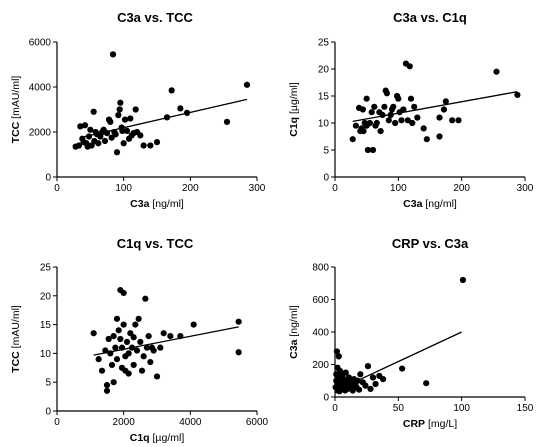 The image size is (550, 447). Describe the element at coordinates (167, 438) in the screenshot. I see `x-axis-label-unit: [µg/ml]` at that location.